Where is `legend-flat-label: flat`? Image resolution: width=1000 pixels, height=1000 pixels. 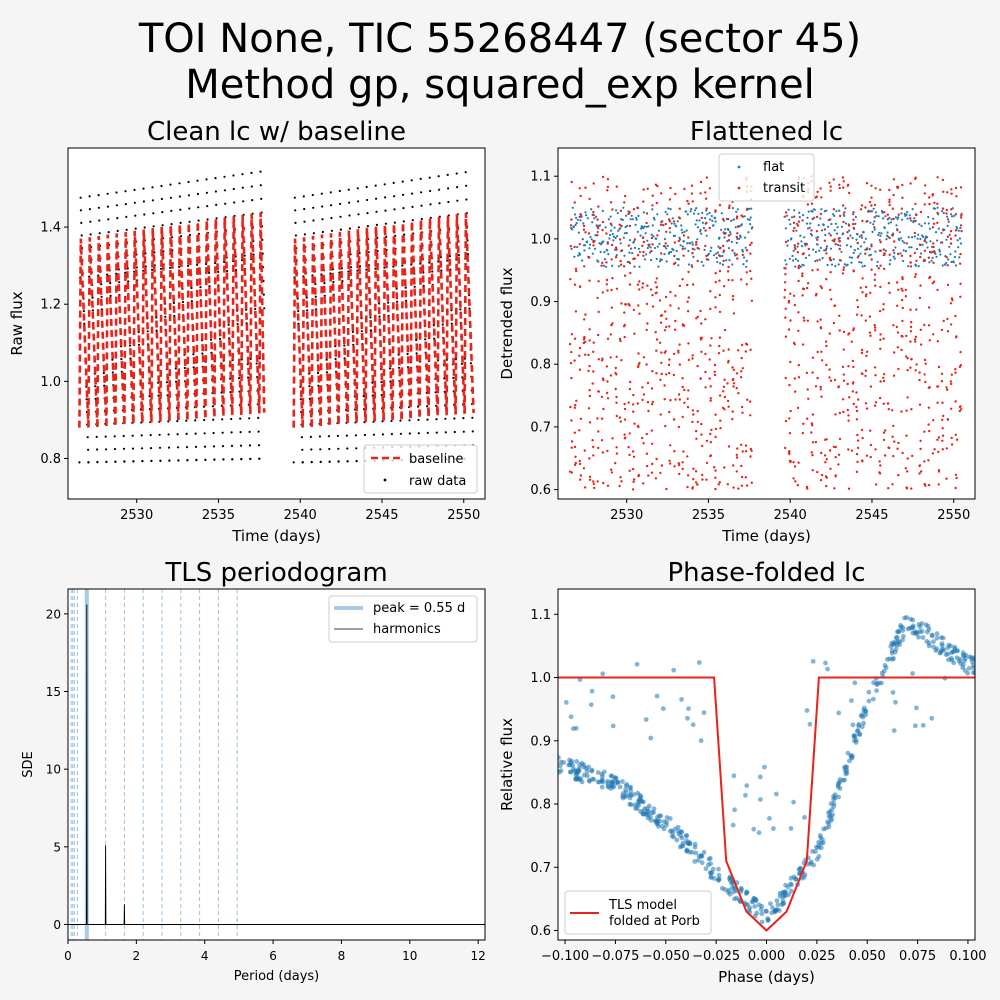 legend-flat-label: flat is located at coordinates (773, 167).